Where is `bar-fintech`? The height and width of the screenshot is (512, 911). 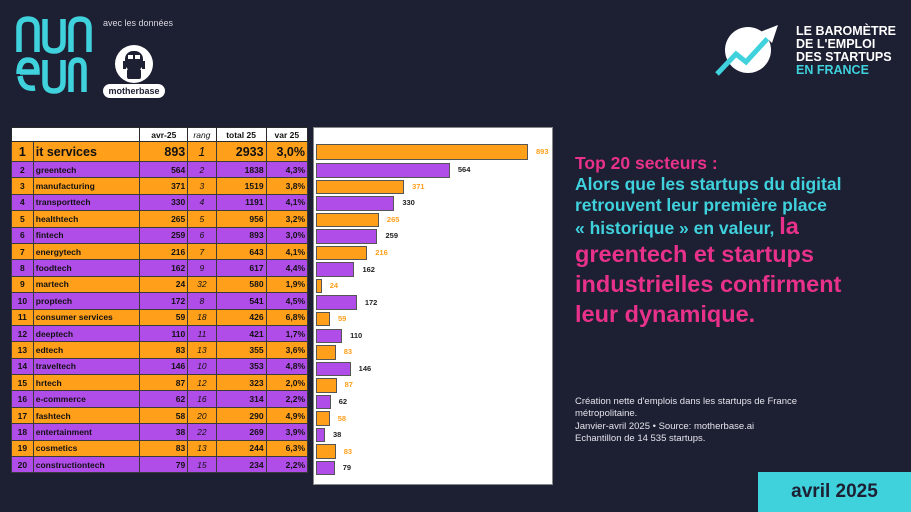
bar-fintech is located at coordinates (347, 236).